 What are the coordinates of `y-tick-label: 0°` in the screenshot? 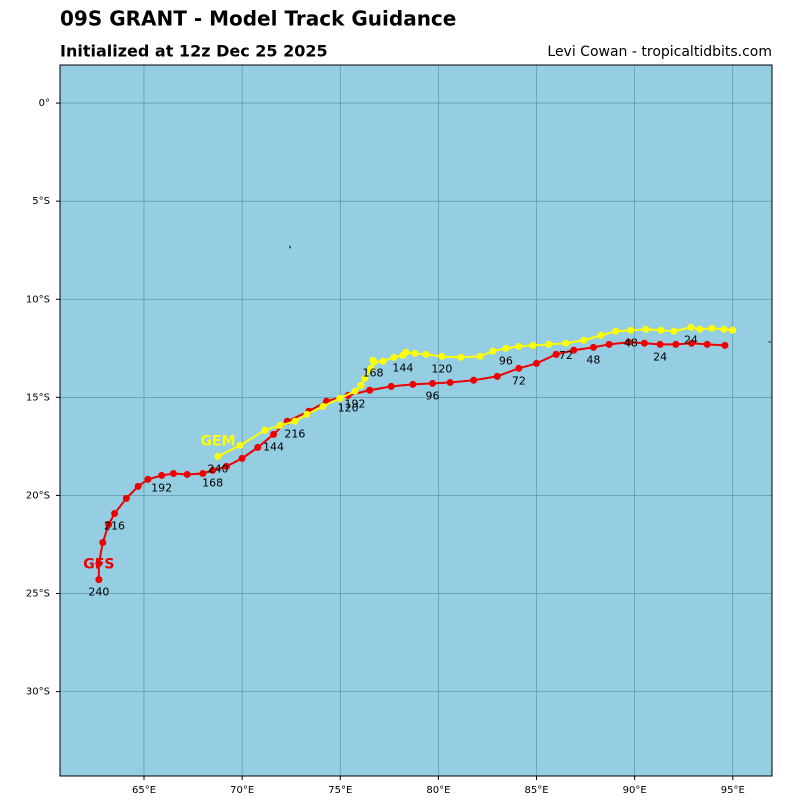 It's located at (44, 103).